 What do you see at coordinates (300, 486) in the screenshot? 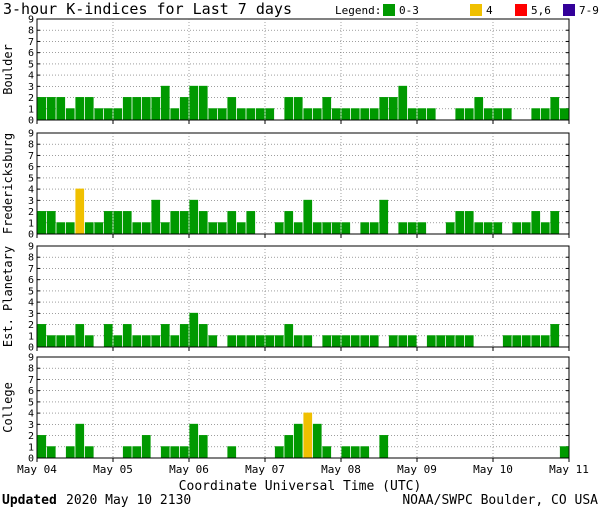
I see `x-axis-label: Coordinate Universal Time (UTC)` at bounding box center [300, 486].